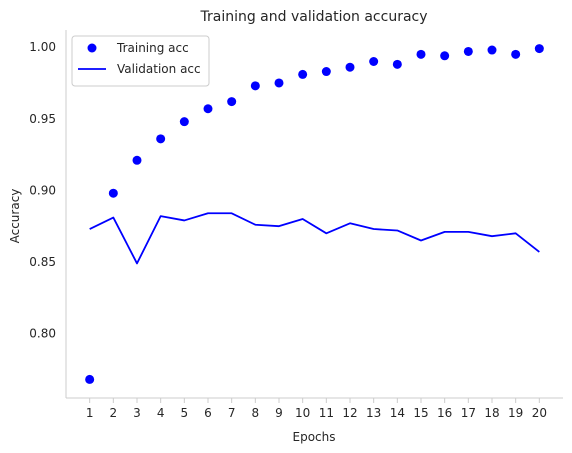 The image size is (572, 453). What do you see at coordinates (468, 413) in the screenshot?
I see `x-tick-label: 17` at bounding box center [468, 413].